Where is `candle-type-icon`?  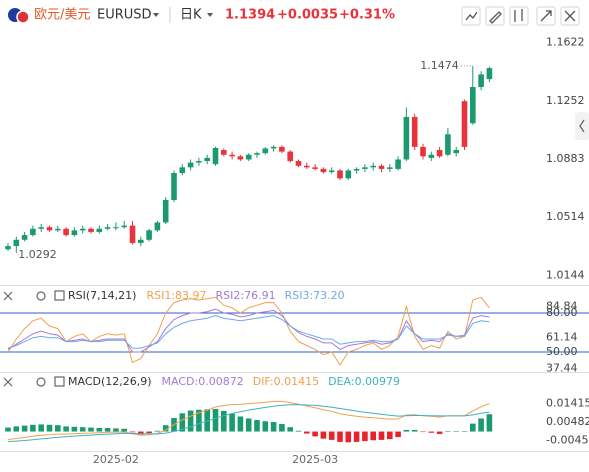 candle-type-icon is located at coordinates (518, 15).